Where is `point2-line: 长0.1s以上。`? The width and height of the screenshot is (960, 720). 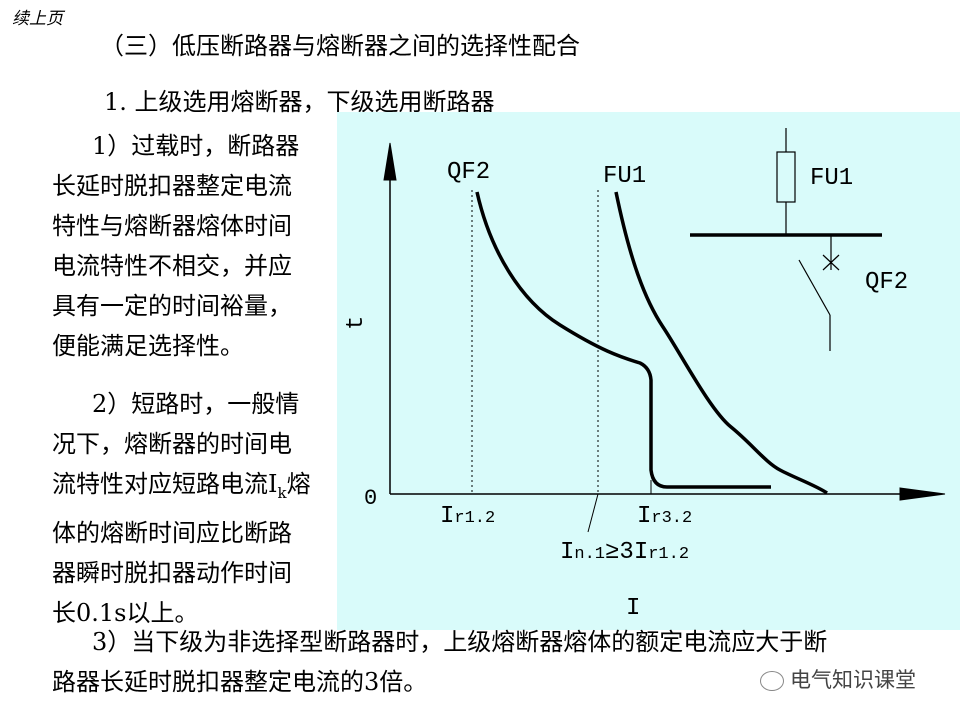
point2-line: 长0.1s以上。 is located at coordinates (125, 612).